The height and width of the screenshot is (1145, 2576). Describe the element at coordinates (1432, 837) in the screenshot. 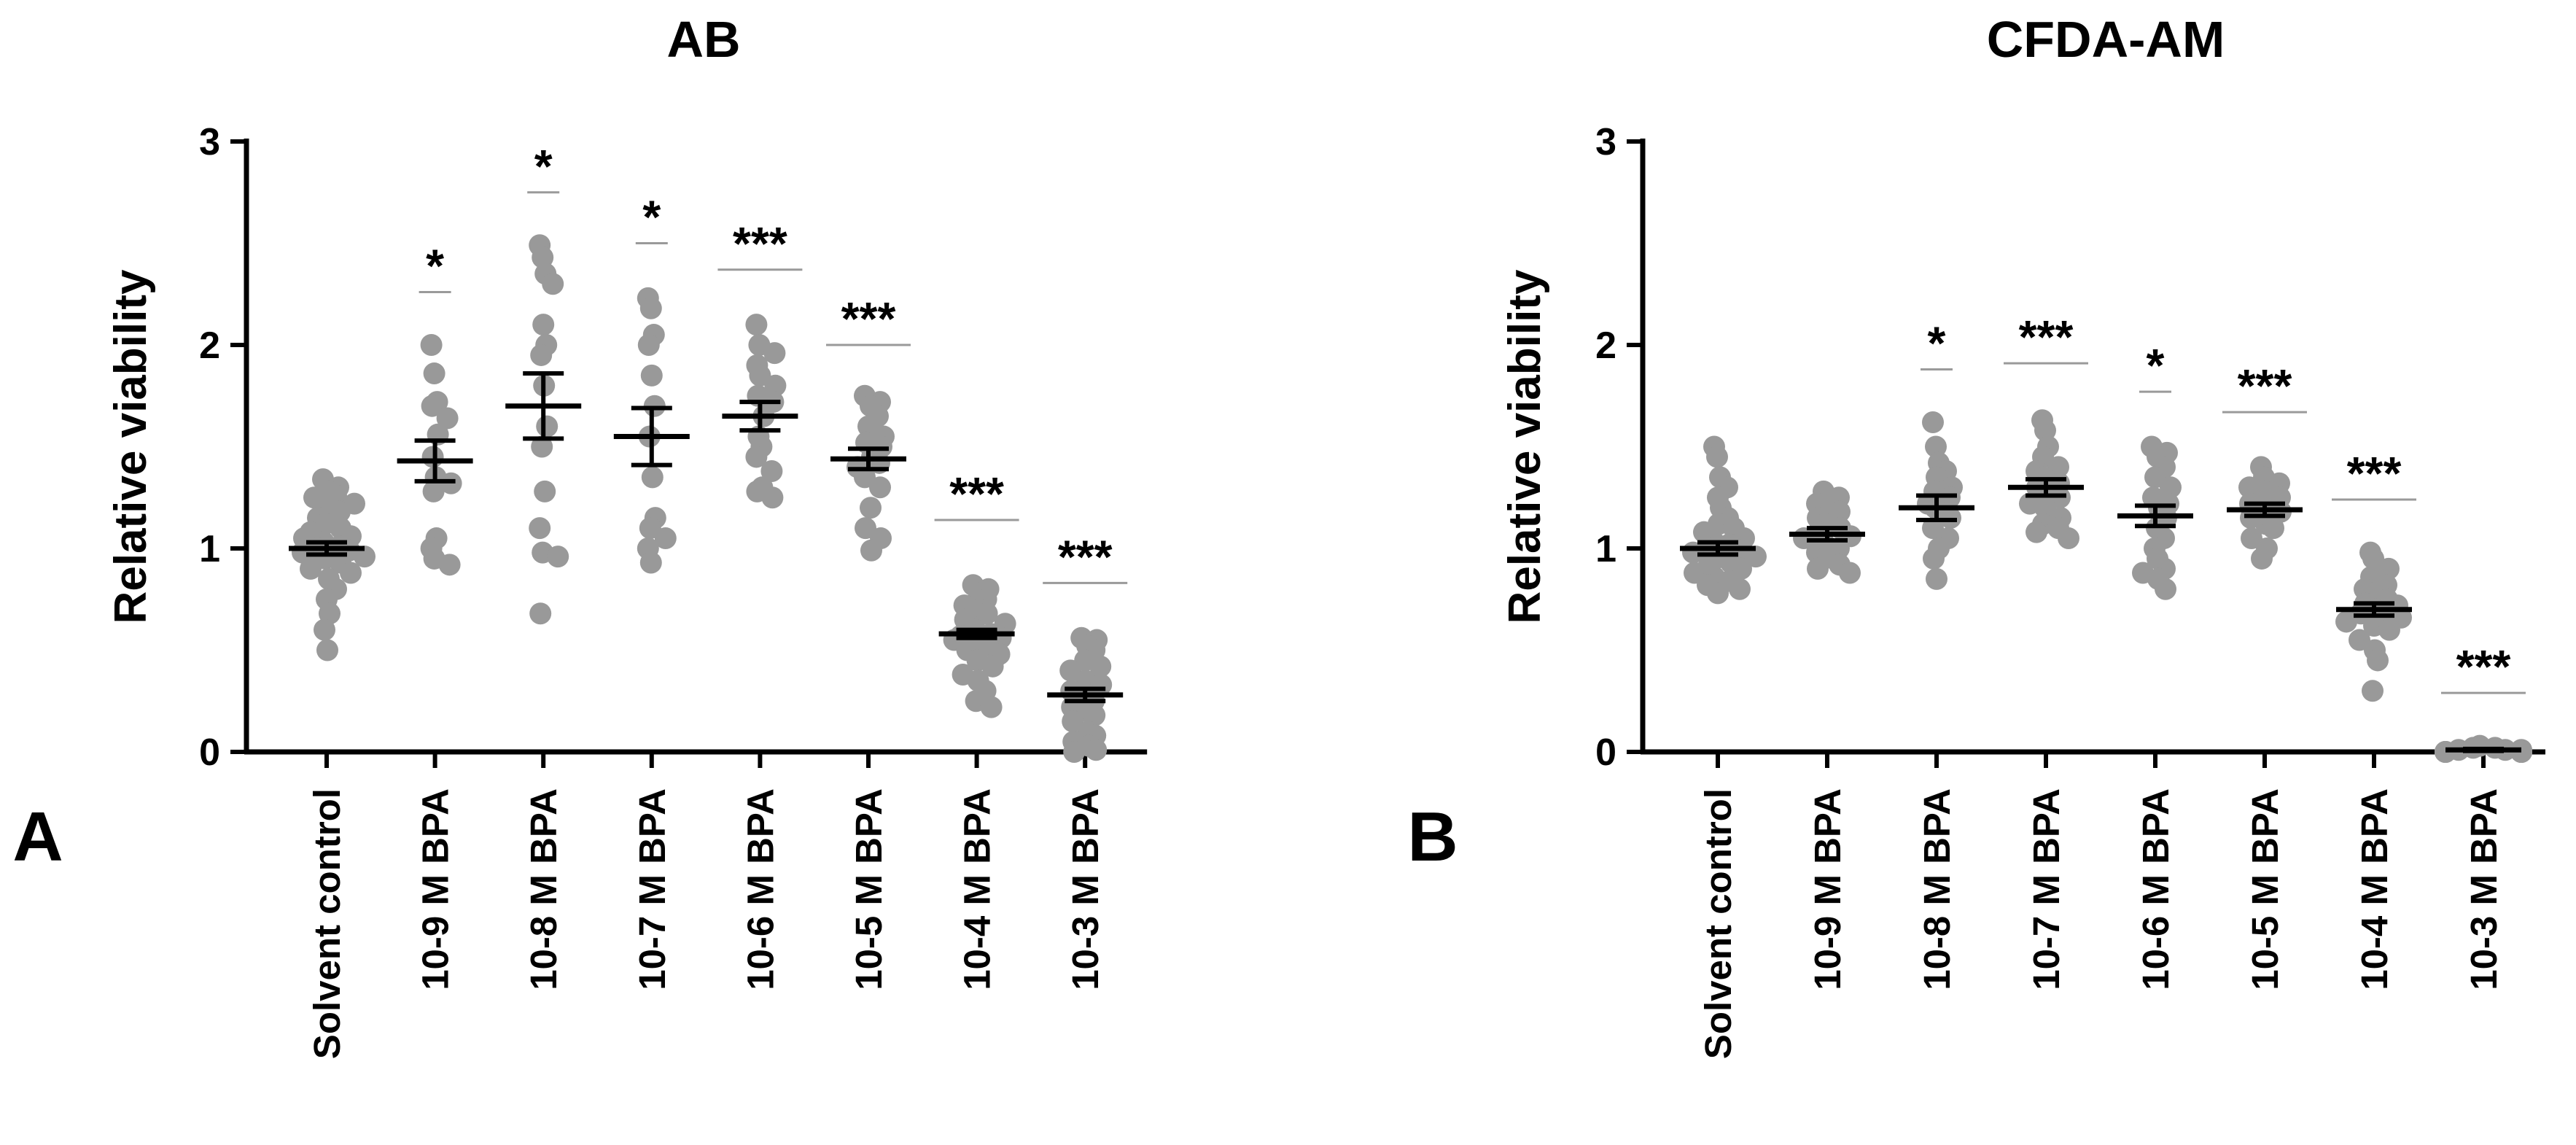

I see `panel-label: B` at that location.